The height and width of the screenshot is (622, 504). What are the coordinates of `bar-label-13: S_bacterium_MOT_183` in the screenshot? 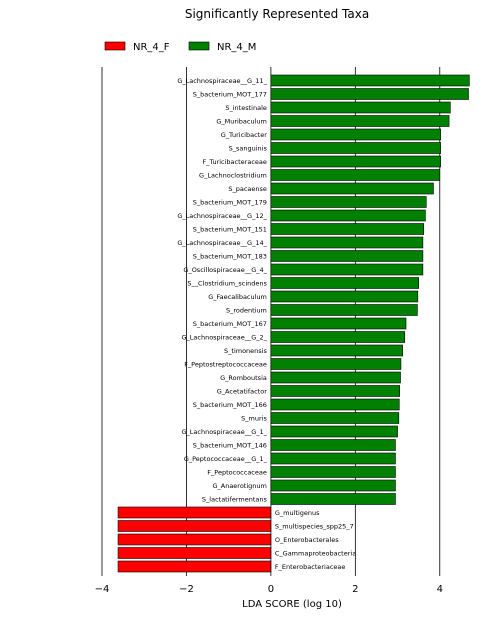 It's located at (230, 256).